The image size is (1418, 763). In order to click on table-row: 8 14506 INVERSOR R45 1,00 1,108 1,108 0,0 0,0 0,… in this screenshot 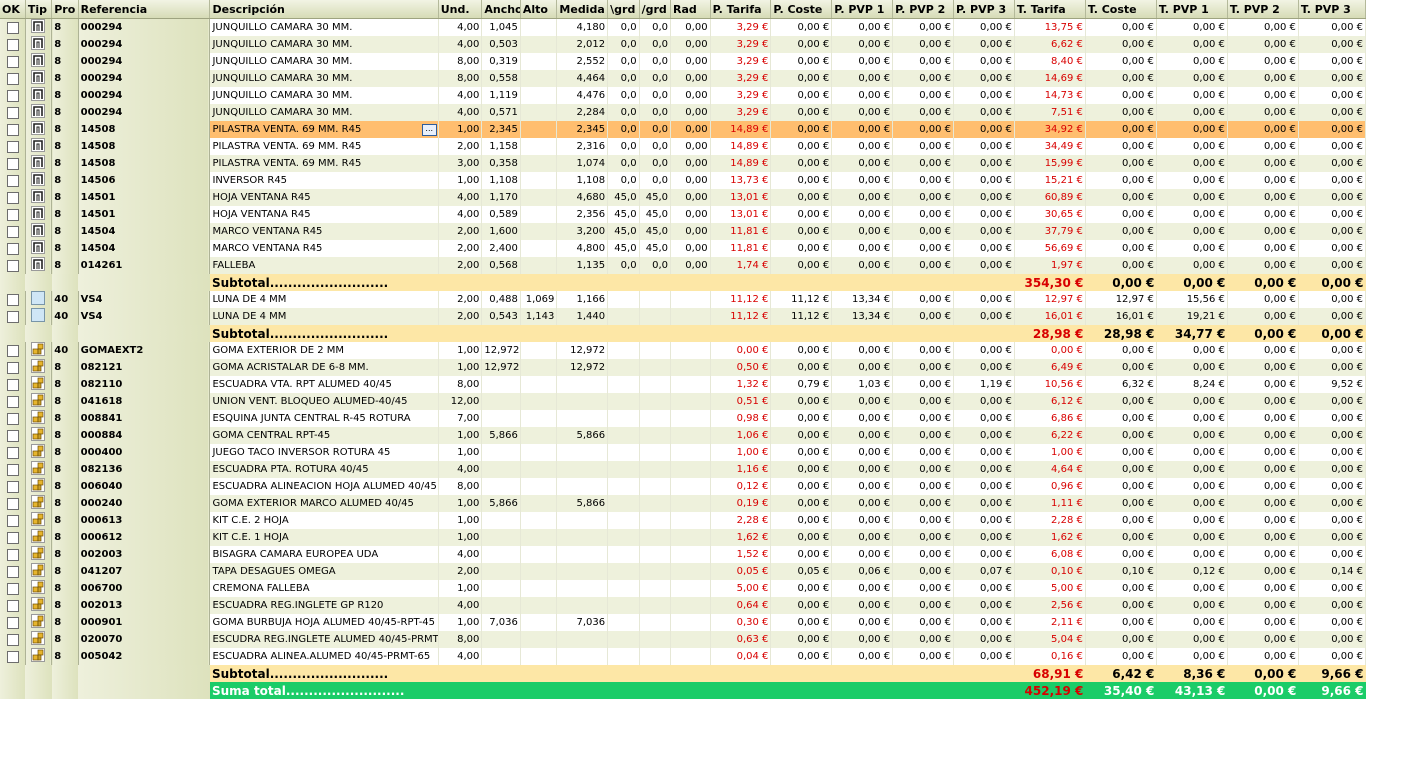, I will do `click(683, 180)`.